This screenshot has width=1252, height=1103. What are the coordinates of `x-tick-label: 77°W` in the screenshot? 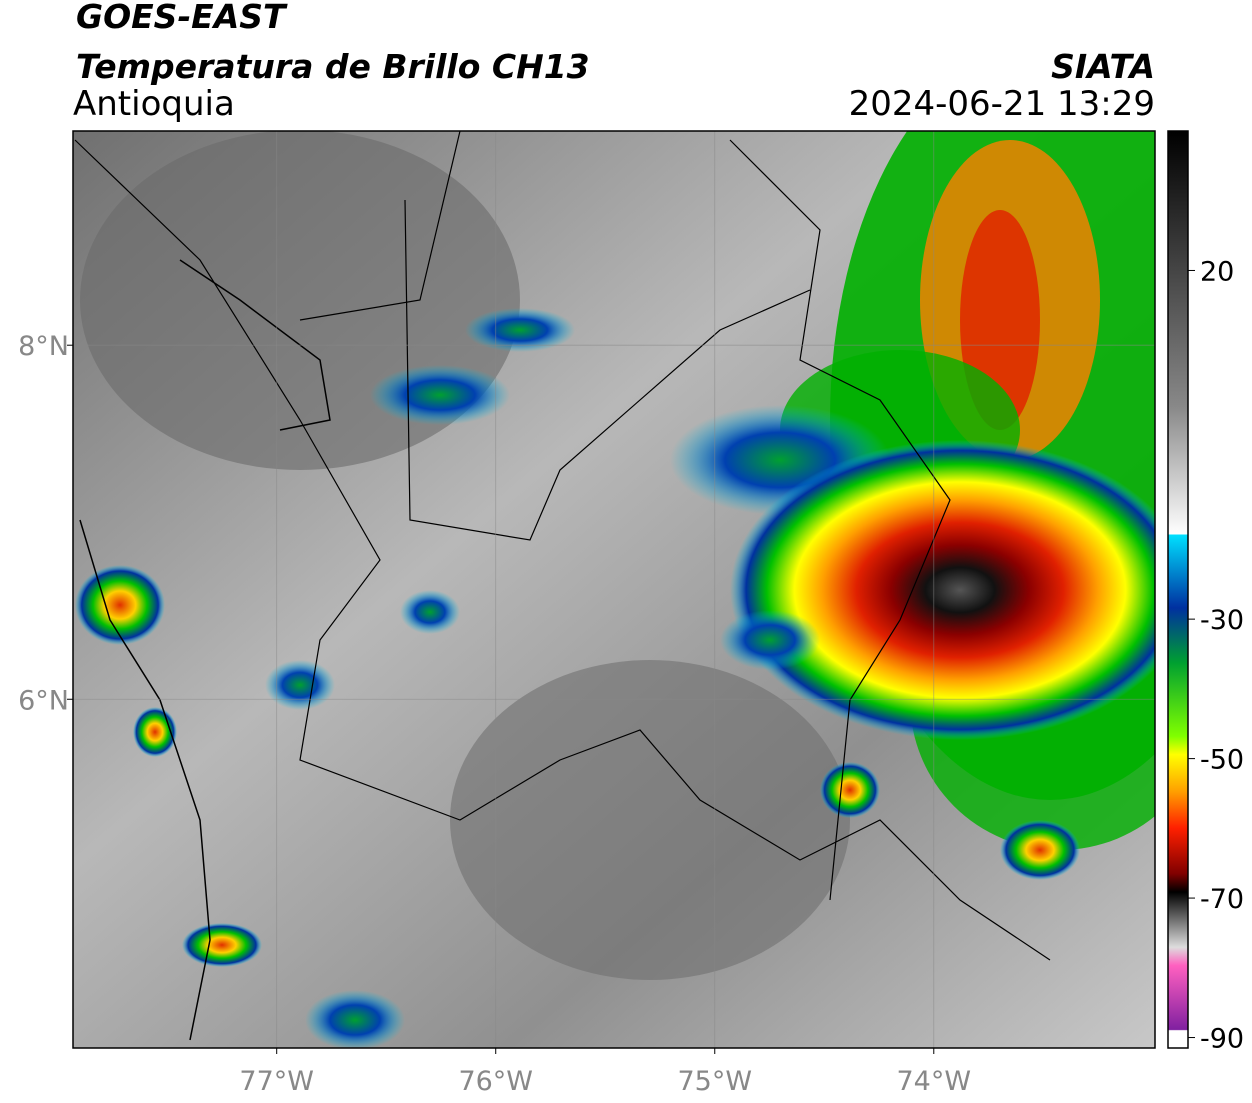 It's located at (276, 1081).